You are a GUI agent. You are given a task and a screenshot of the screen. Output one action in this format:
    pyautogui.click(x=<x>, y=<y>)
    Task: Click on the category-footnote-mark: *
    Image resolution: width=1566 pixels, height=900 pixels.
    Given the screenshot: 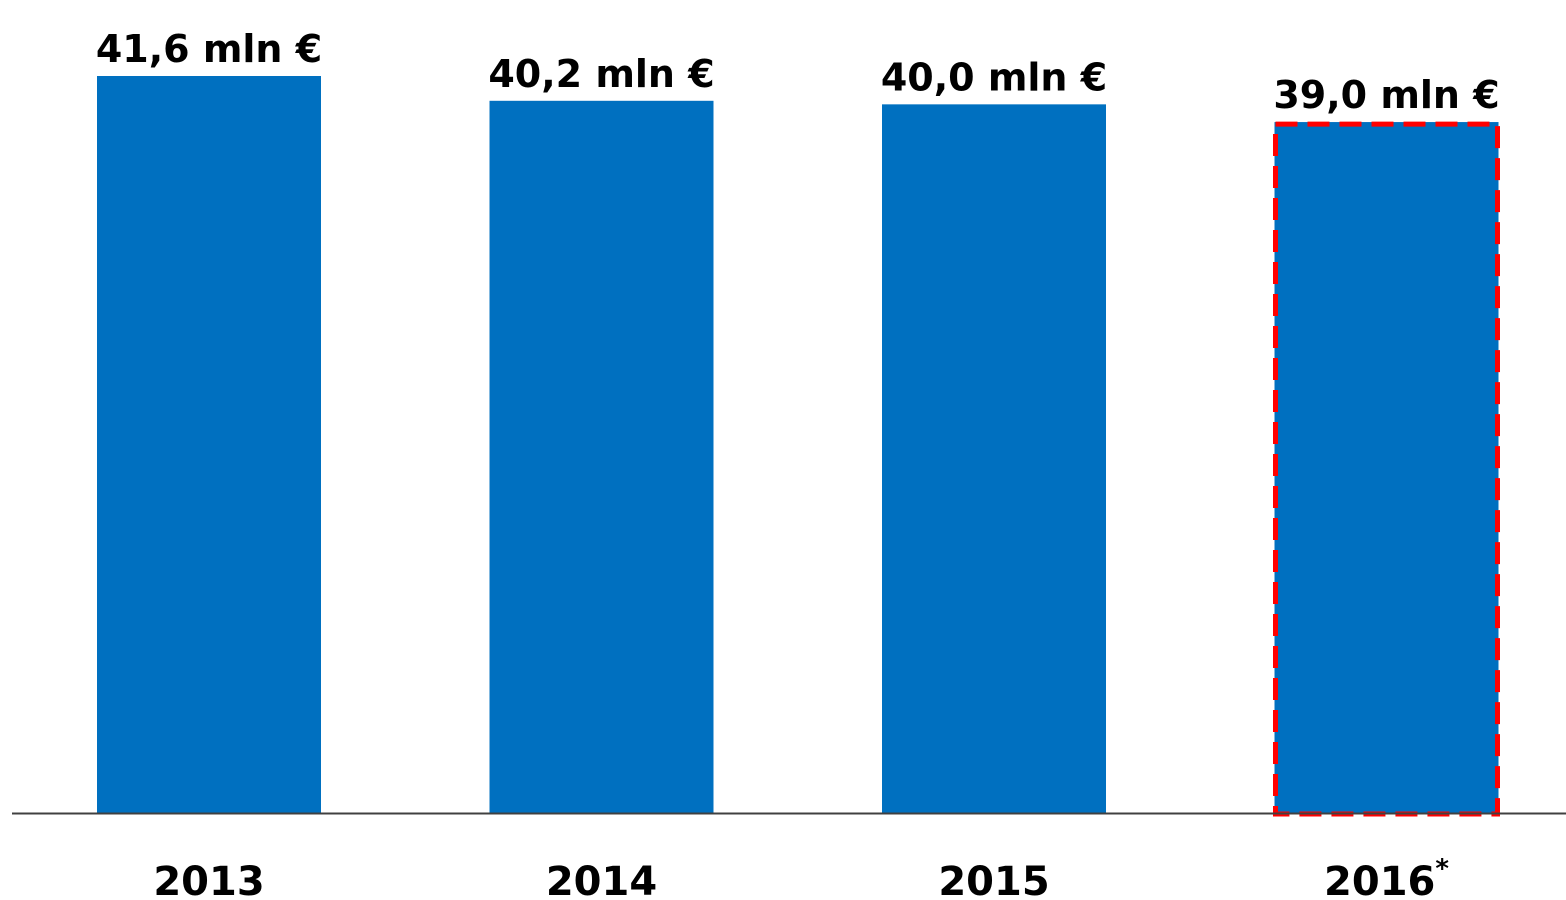 What is the action you would take?
    pyautogui.click(x=1442, y=869)
    